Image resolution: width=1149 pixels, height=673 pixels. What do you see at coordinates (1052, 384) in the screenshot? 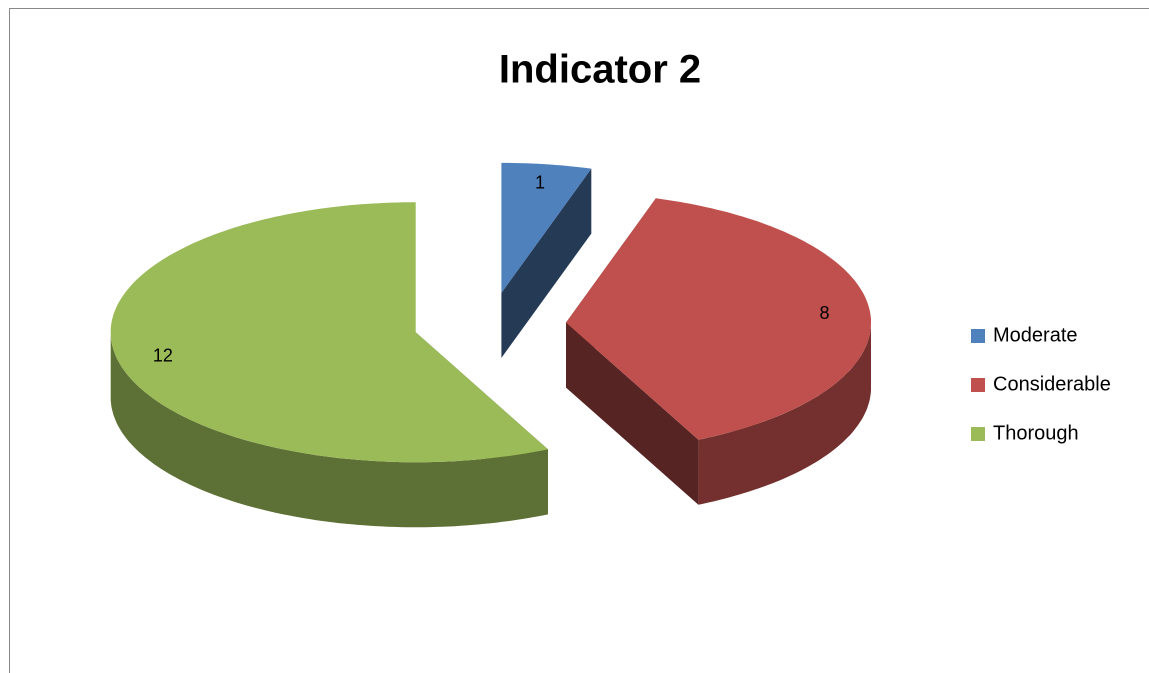
I see `legend-label: Considerable` at bounding box center [1052, 384].